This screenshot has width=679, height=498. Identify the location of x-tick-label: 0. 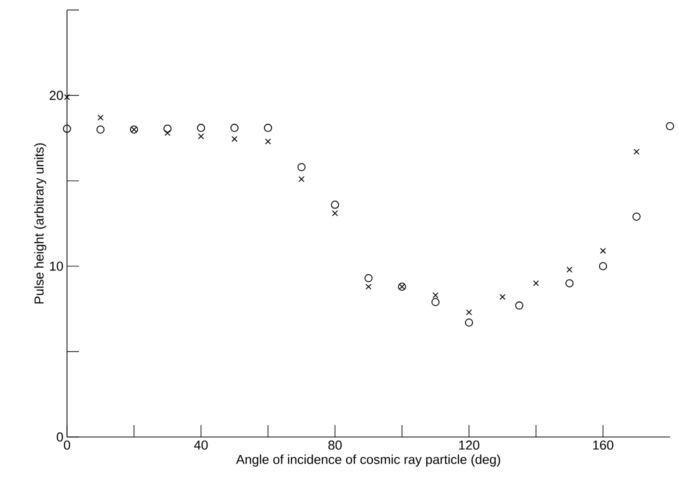
(67, 445).